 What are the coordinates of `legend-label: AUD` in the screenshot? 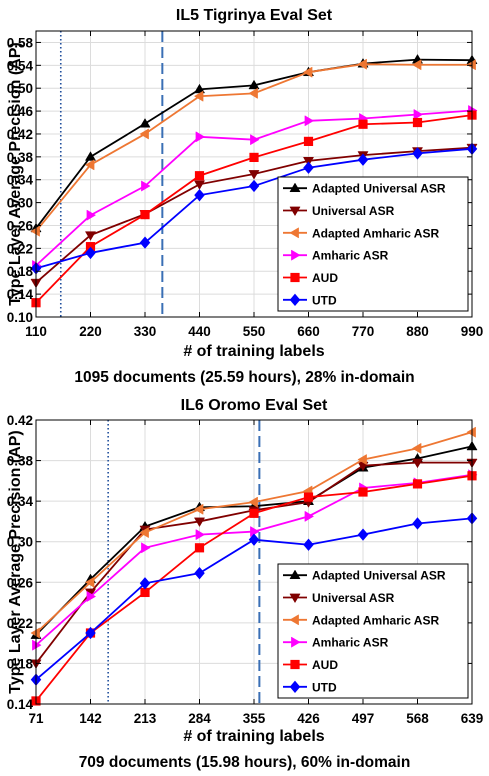 It's located at (325, 278).